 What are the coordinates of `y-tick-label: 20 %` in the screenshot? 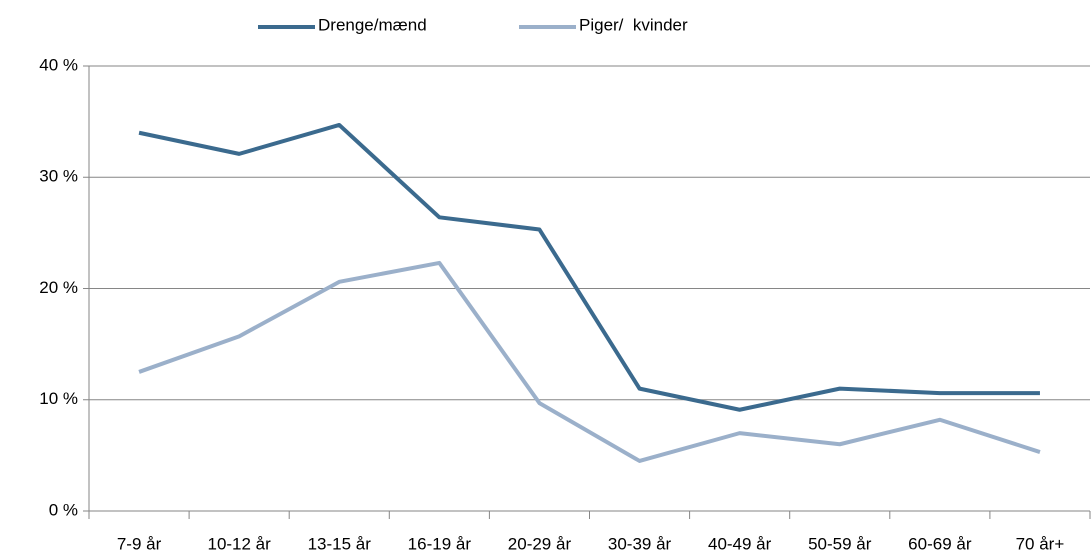 It's located at (58, 287).